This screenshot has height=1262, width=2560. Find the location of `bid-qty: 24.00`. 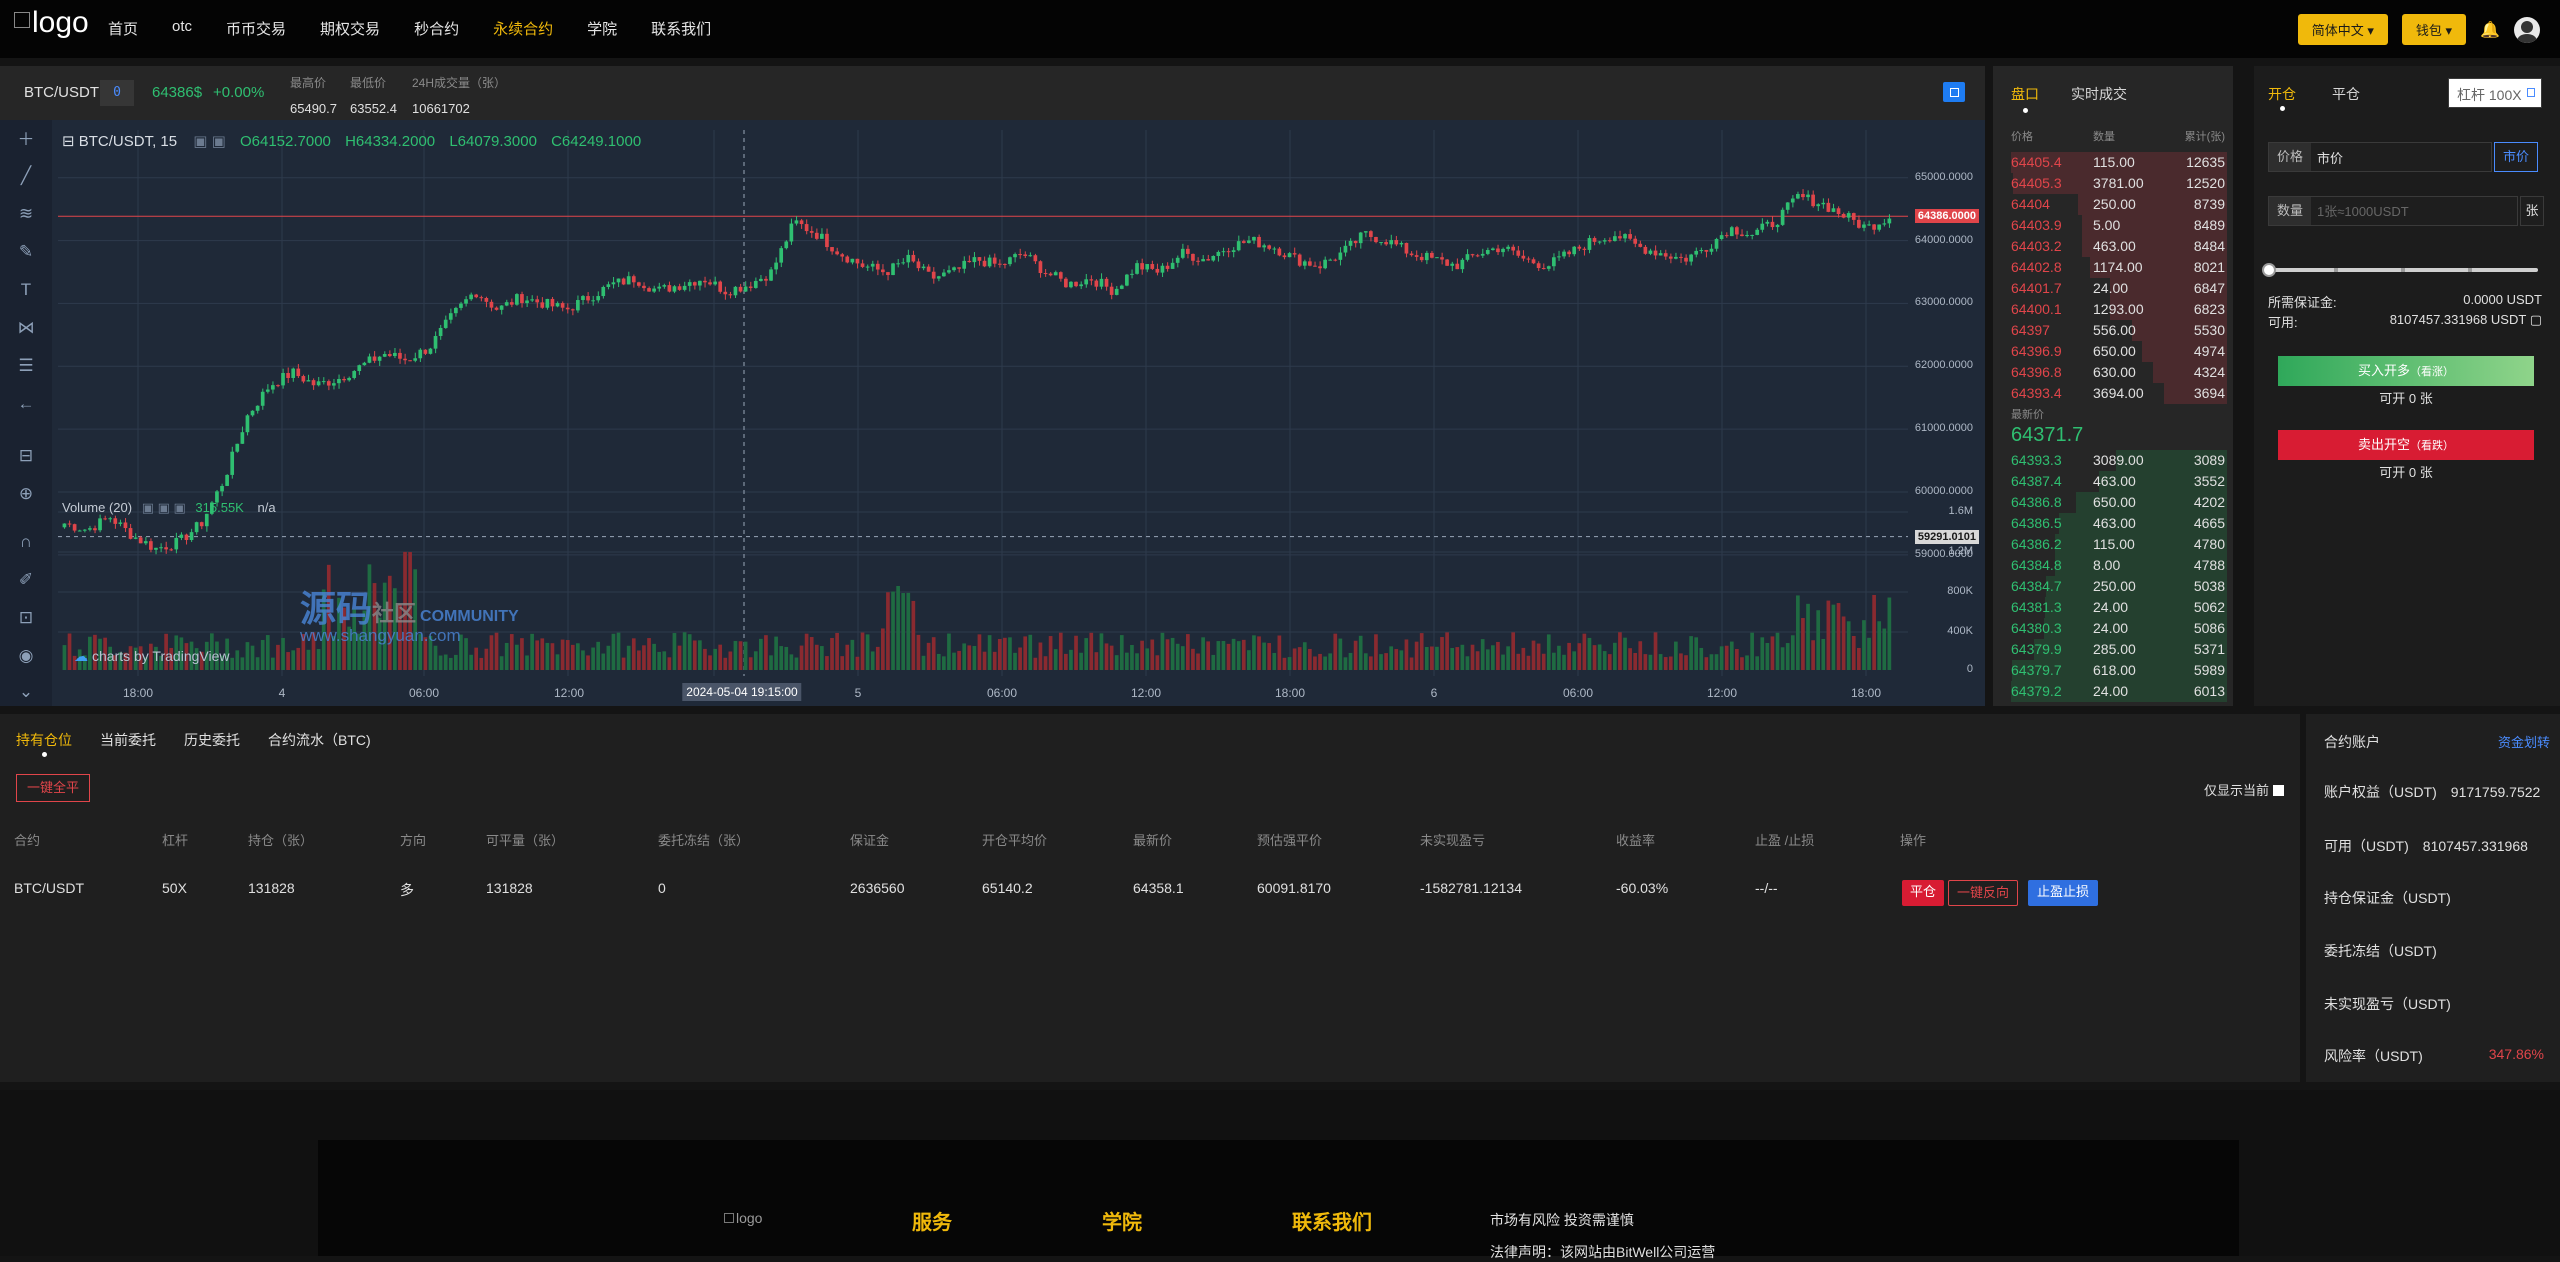

bid-qty: 24.00 is located at coordinates (2111, 628).